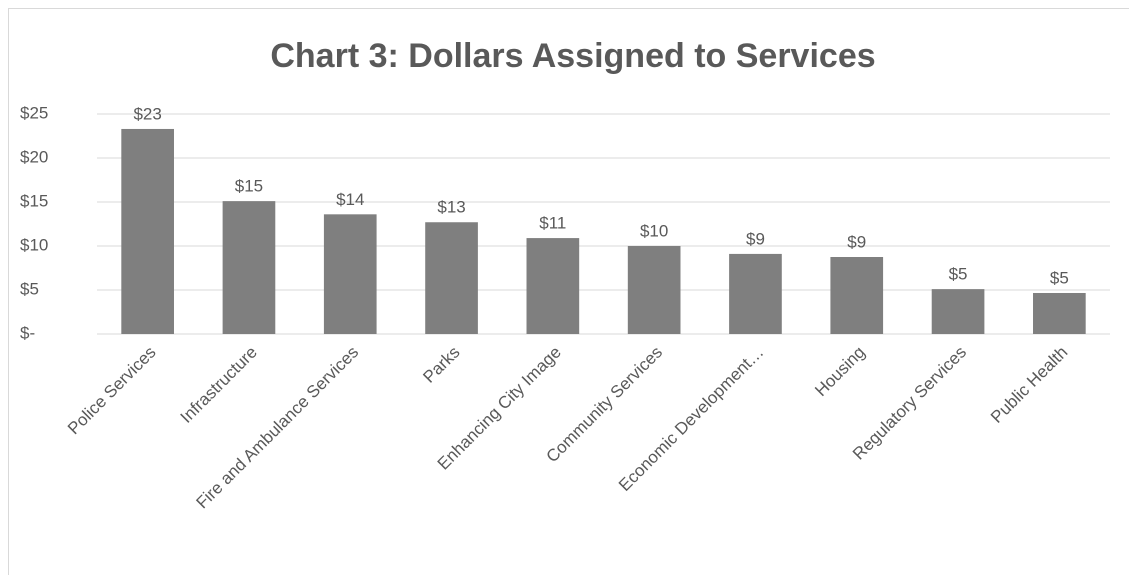  Describe the element at coordinates (112, 391) in the screenshot. I see `x-tick-label: Police Services` at that location.